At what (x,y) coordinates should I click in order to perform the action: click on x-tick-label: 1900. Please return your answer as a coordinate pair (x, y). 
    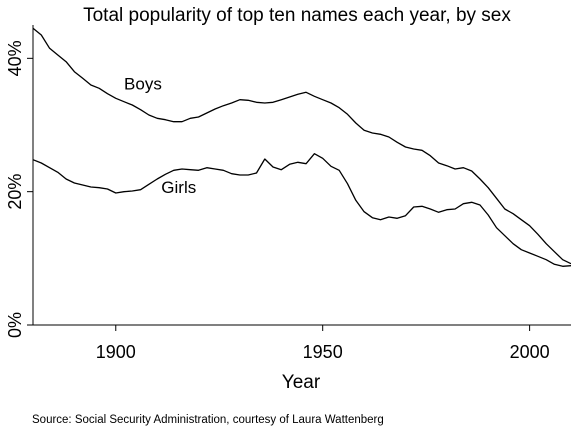
    Looking at the image, I should click on (116, 352).